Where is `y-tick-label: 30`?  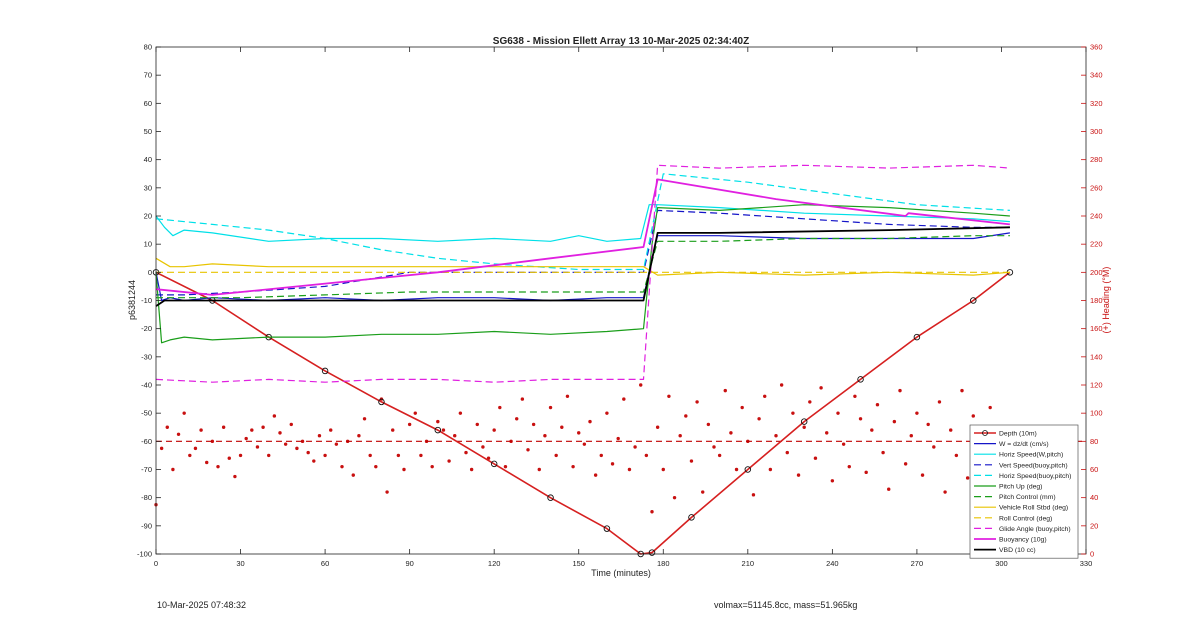 y-tick-label: 30 is located at coordinates (148, 187).